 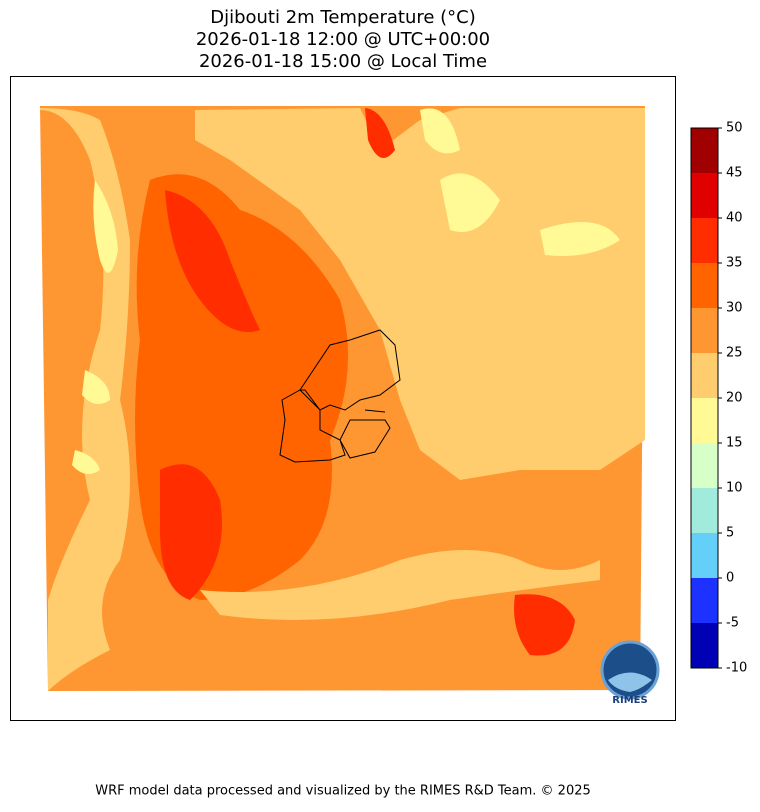 What do you see at coordinates (734, 128) in the screenshot?
I see `colorbar-tick-label: 50` at bounding box center [734, 128].